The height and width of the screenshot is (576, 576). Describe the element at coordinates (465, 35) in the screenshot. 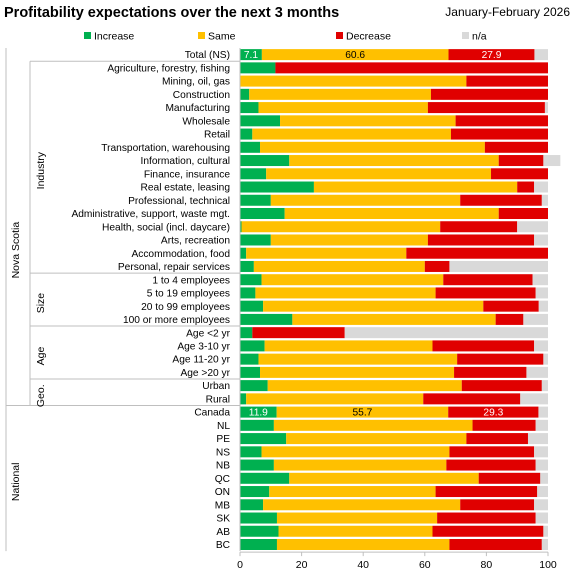

I see `legend-swatch-n-a` at that location.